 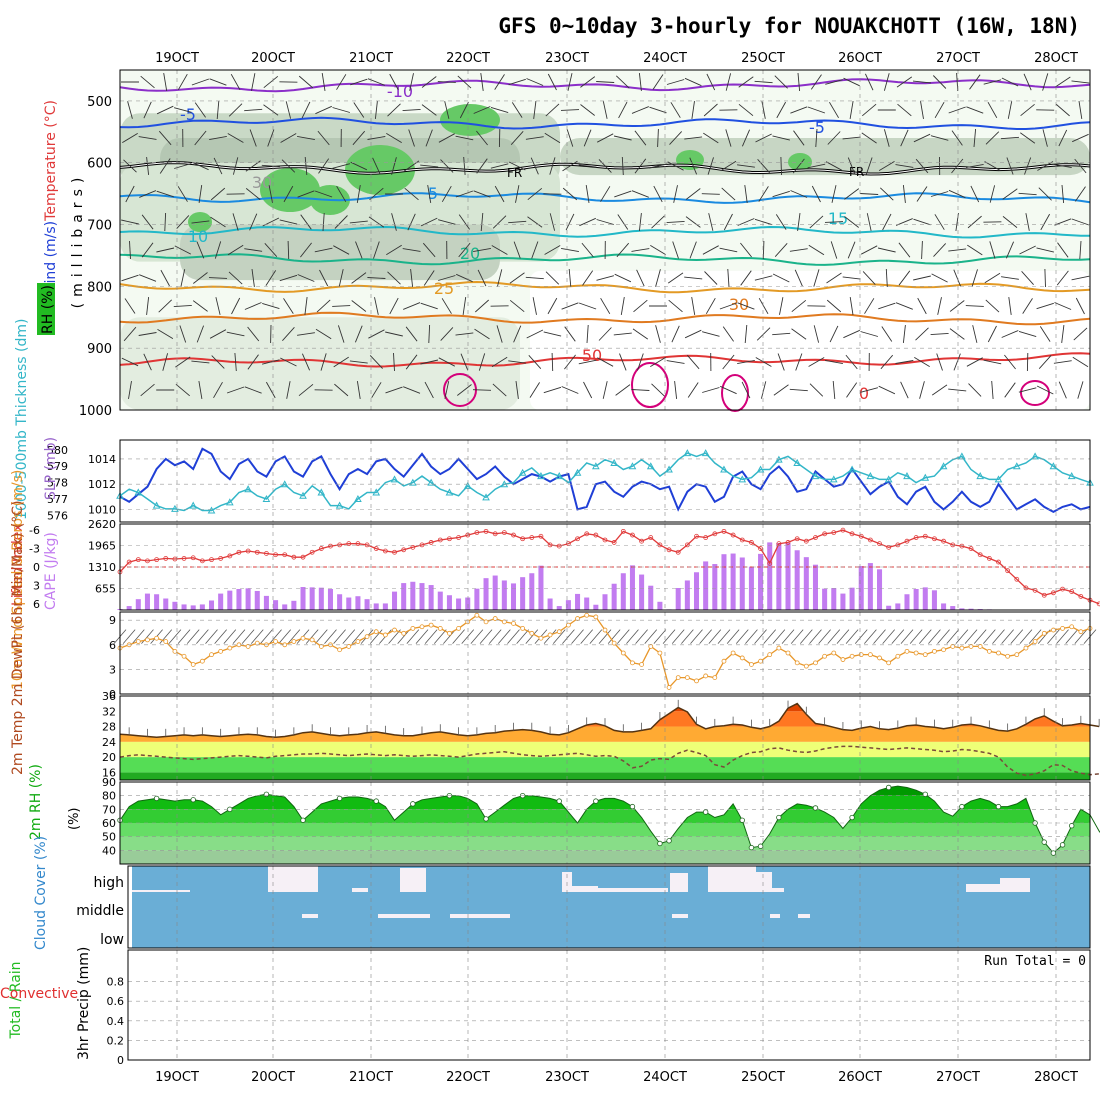 What do you see at coordinates (57, 515) in the screenshot?
I see `thickness-tick-label: 576` at bounding box center [57, 515].